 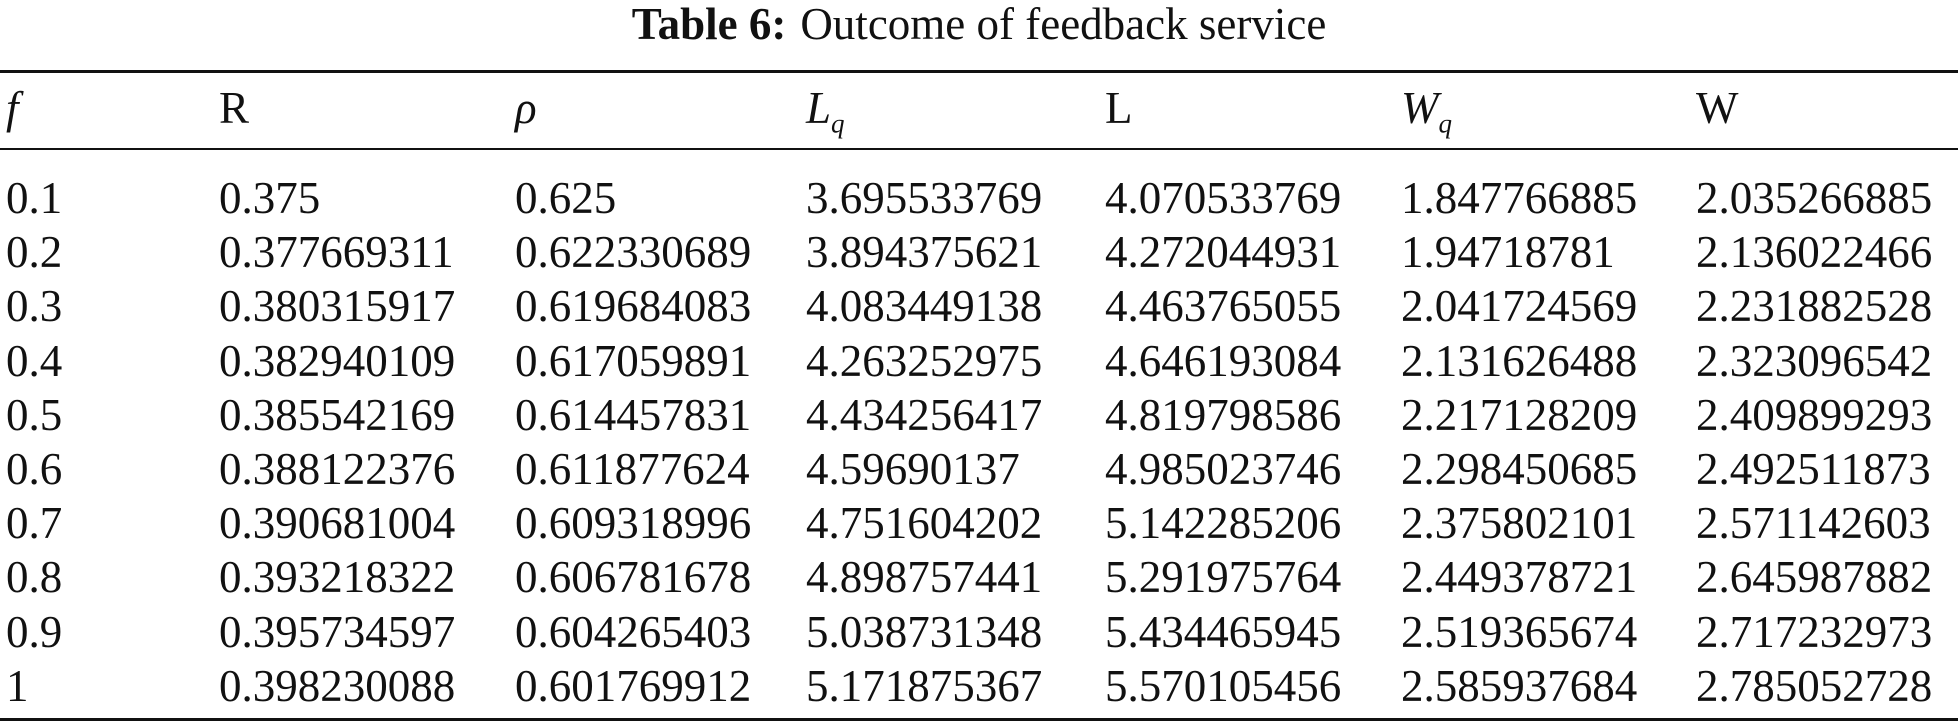 I want to click on table-cell: 0.606781678, so click(x=633, y=577).